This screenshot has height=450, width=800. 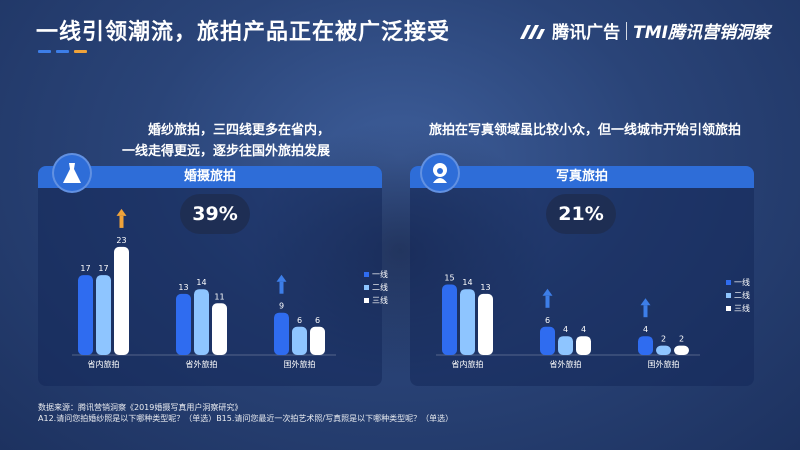 What do you see at coordinates (440, 173) in the screenshot?
I see `portrait-icon` at bounding box center [440, 173].